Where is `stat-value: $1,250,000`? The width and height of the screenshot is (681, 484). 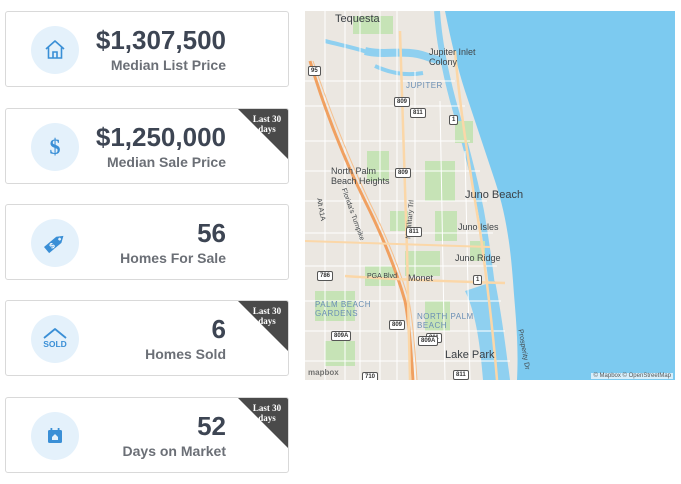 stat-value: $1,250,000 is located at coordinates (160, 137).